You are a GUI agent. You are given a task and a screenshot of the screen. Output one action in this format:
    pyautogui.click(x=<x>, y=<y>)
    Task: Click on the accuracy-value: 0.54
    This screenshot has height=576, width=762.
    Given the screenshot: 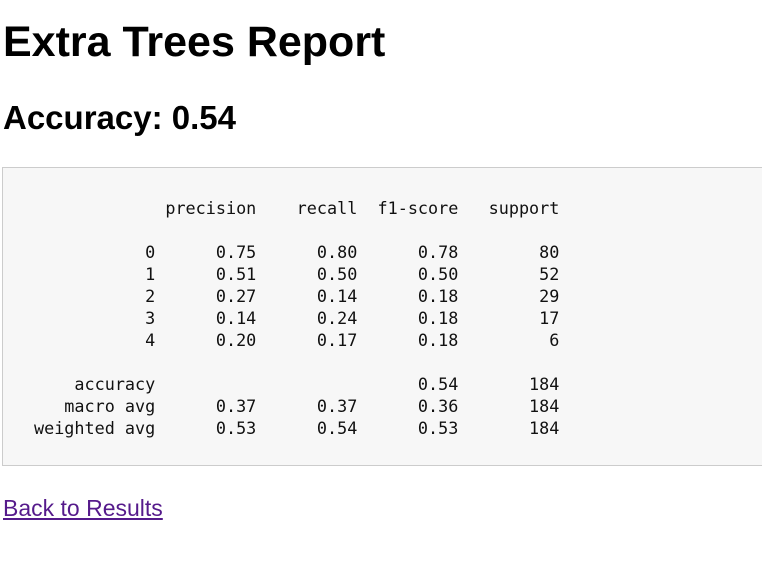 What is the action you would take?
    pyautogui.click(x=203, y=117)
    